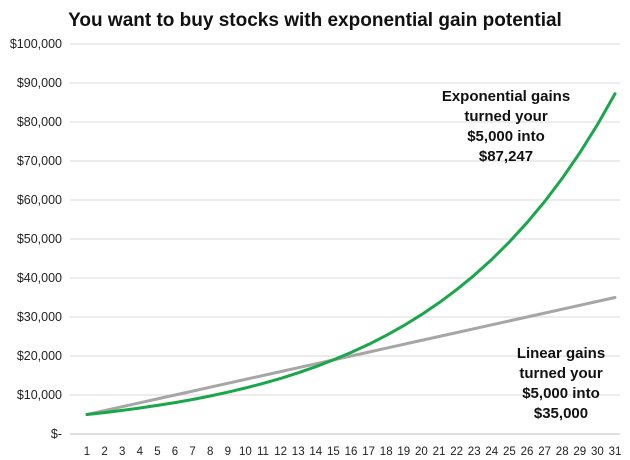 This screenshot has width=630, height=460. What do you see at coordinates (474, 452) in the screenshot?
I see `x-tick-label: 23` at bounding box center [474, 452].